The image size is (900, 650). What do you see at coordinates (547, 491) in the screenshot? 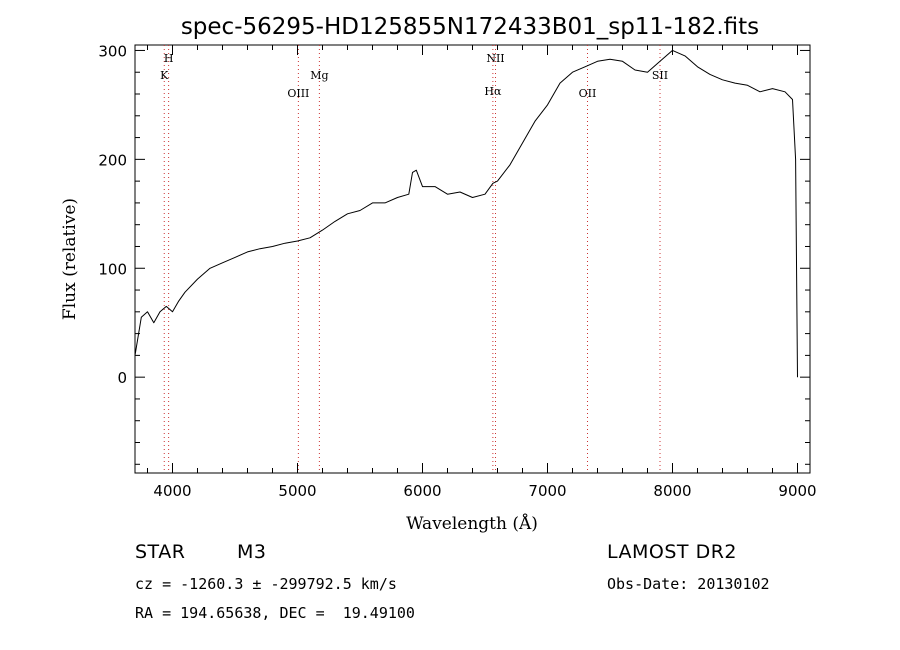
I see `x-tick-label: 7000` at bounding box center [547, 491].